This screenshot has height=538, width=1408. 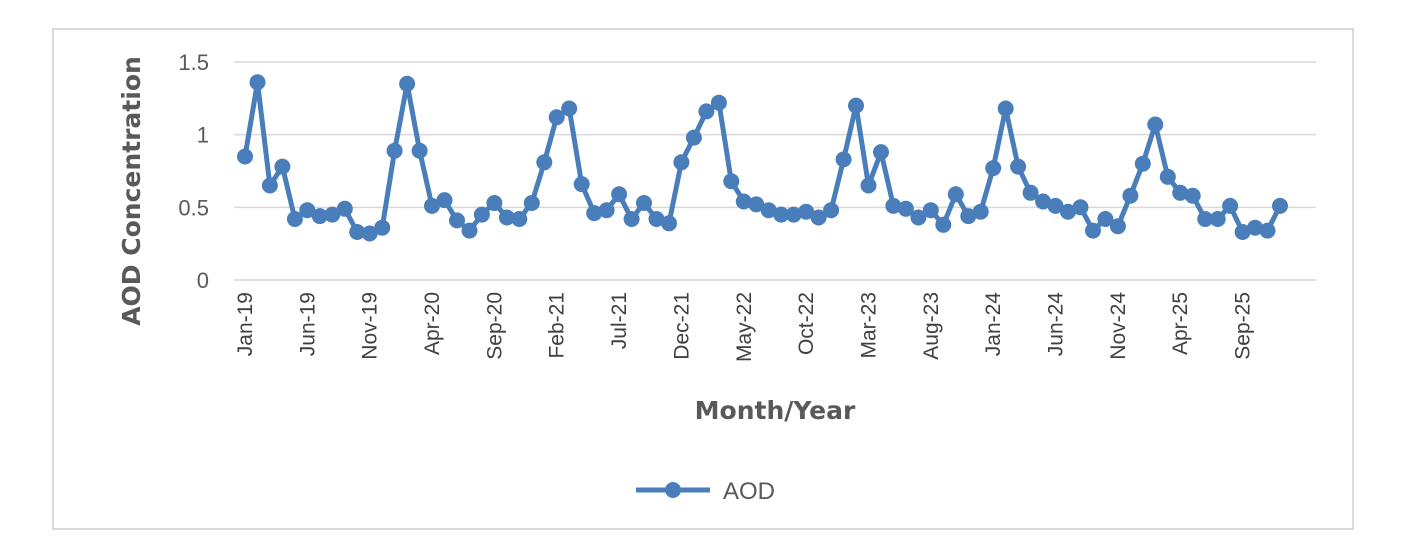 What do you see at coordinates (993, 324) in the screenshot?
I see `x-tick-label: Jan-24` at bounding box center [993, 324].